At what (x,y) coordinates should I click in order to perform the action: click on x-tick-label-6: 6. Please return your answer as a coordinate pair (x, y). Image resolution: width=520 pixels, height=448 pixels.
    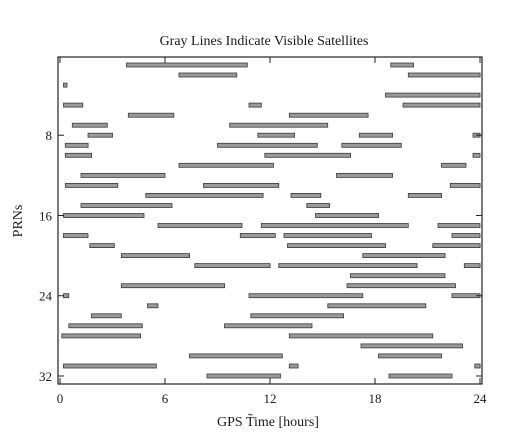
    Looking at the image, I should click on (165, 398).